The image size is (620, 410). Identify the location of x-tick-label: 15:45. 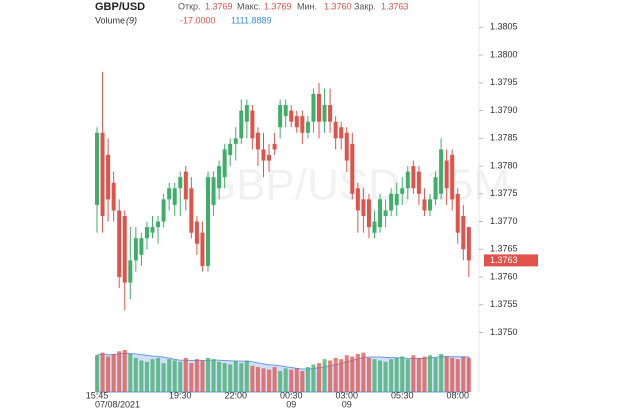
(97, 395).